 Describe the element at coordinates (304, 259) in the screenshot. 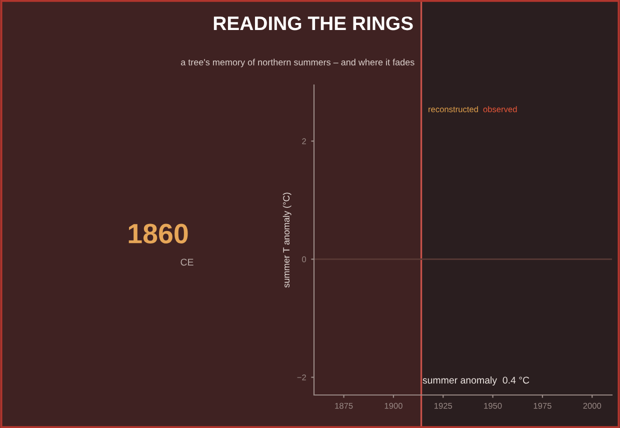

I see `y-tick-label: 0` at that location.